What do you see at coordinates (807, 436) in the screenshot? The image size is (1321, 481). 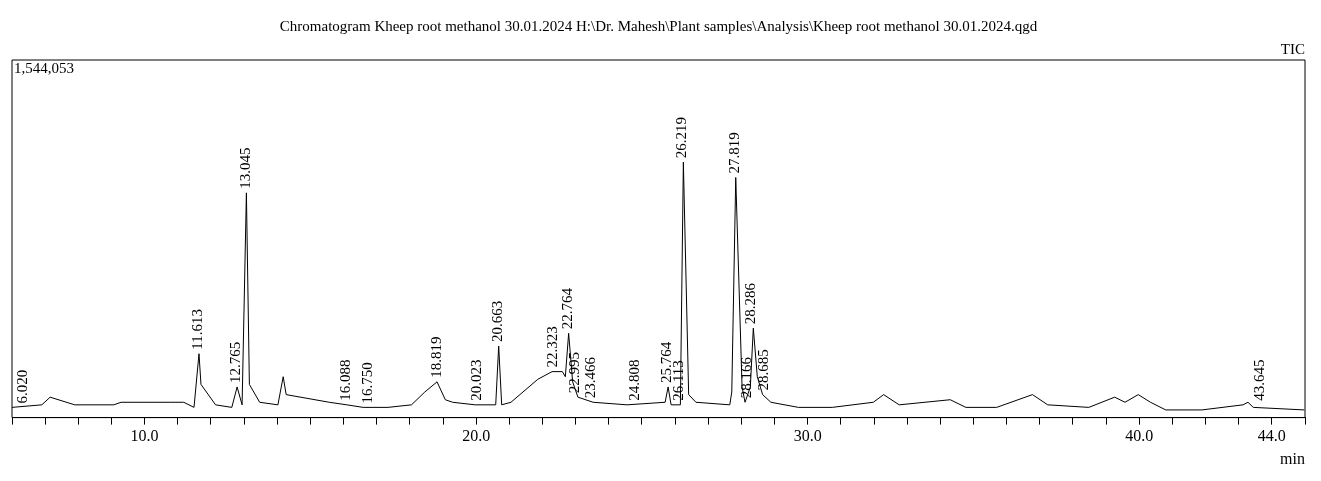 I see `x-tick-label: 30.0` at bounding box center [807, 436].